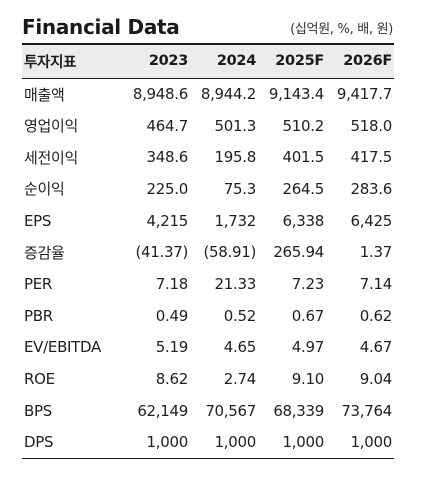 The width and height of the screenshot is (421, 480). Describe the element at coordinates (298, 410) in the screenshot. I see `table-cell: 68,339` at that location.